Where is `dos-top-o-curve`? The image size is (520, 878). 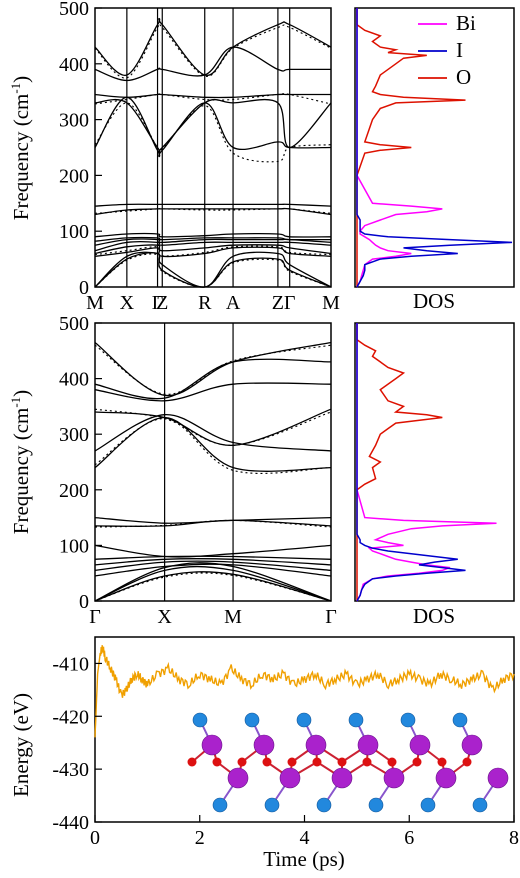 dos-top-o-curve is located at coordinates (411, 147).